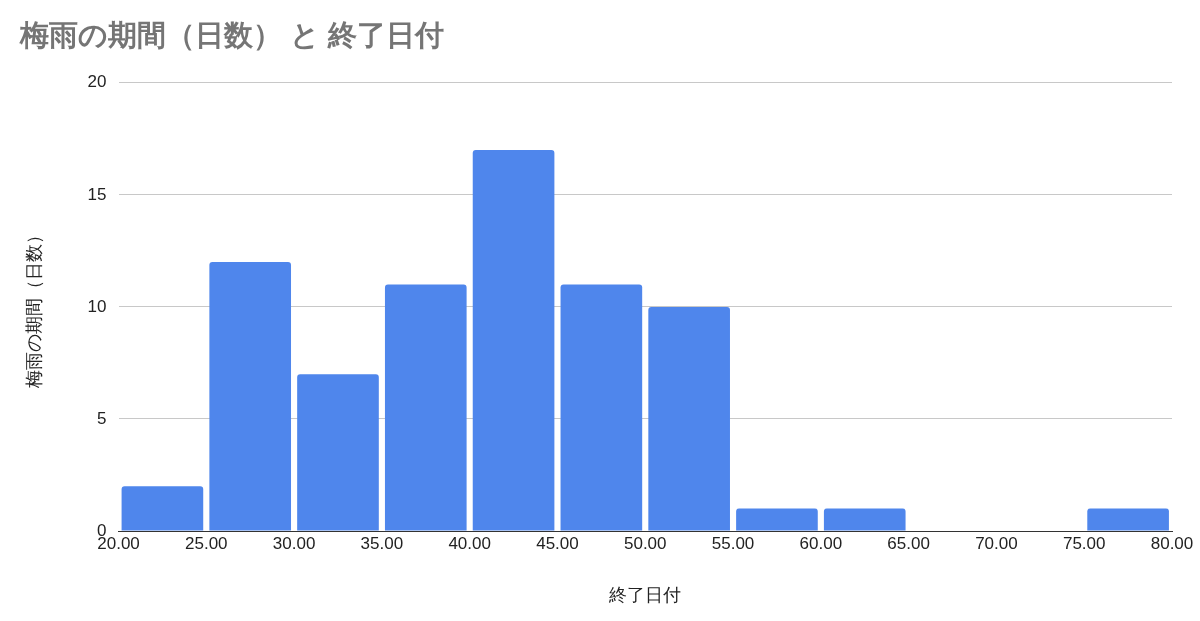 The width and height of the screenshot is (1200, 621). Describe the element at coordinates (469, 543) in the screenshot. I see `x-tick-label: 40.00` at that location.